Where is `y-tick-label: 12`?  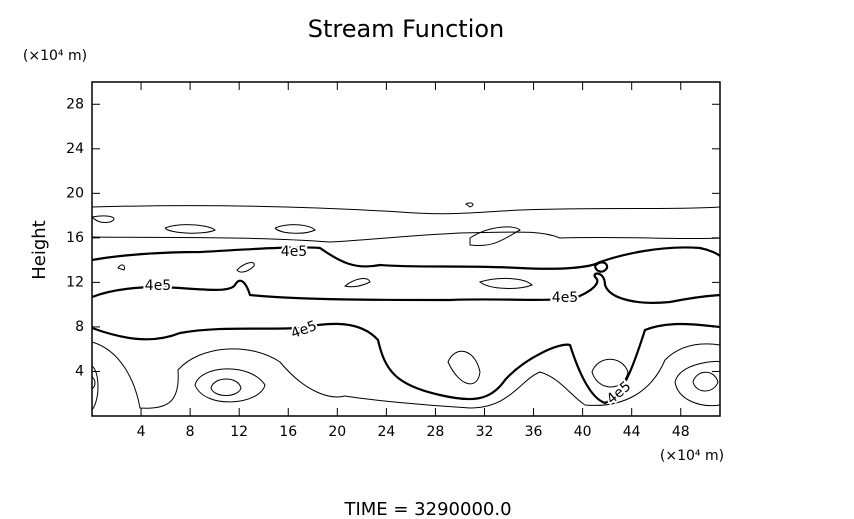 y-tick-label: 12 is located at coordinates (75, 282).